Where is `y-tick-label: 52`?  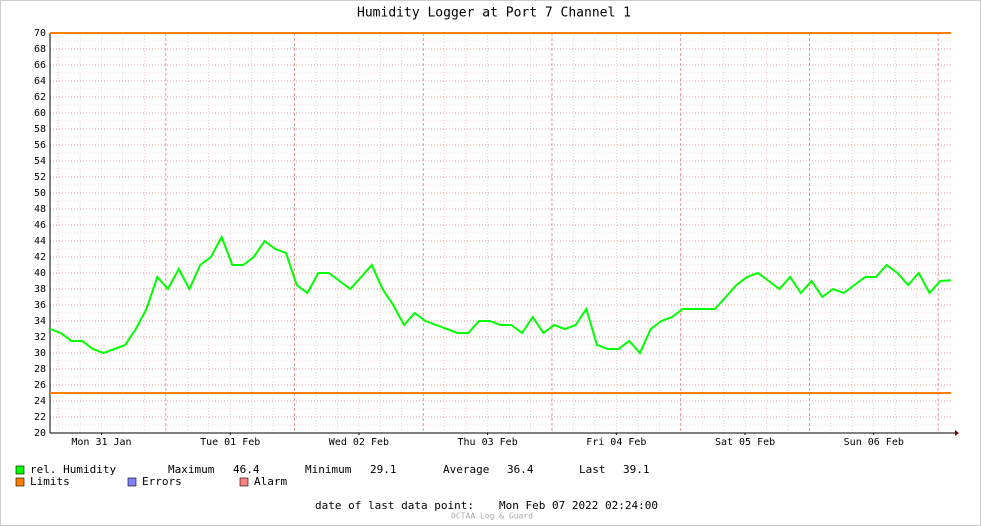
y-tick-label: 52 is located at coordinates (40, 177).